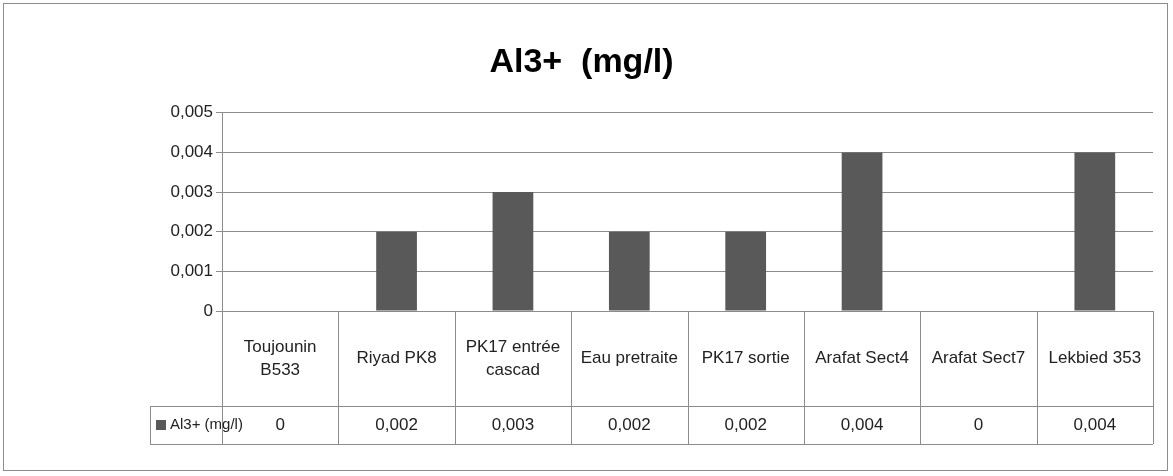 The height and width of the screenshot is (476, 1173). Describe the element at coordinates (280, 357) in the screenshot. I see `x-tick-label: Toujounin B533` at that location.